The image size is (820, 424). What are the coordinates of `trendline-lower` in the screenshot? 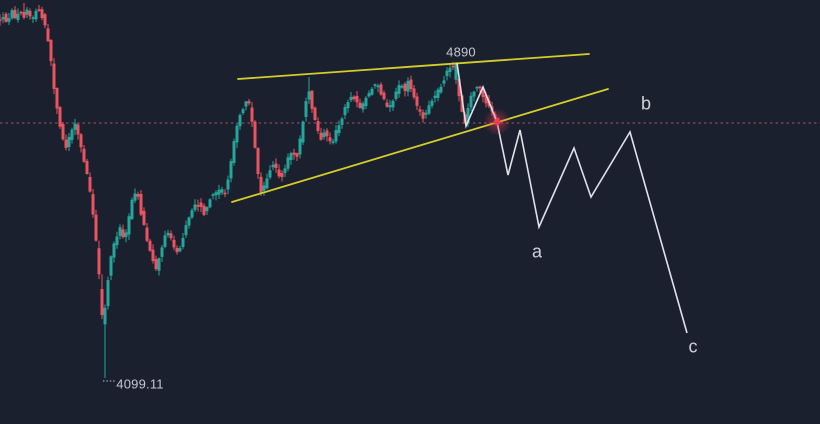 It's located at (420, 145).